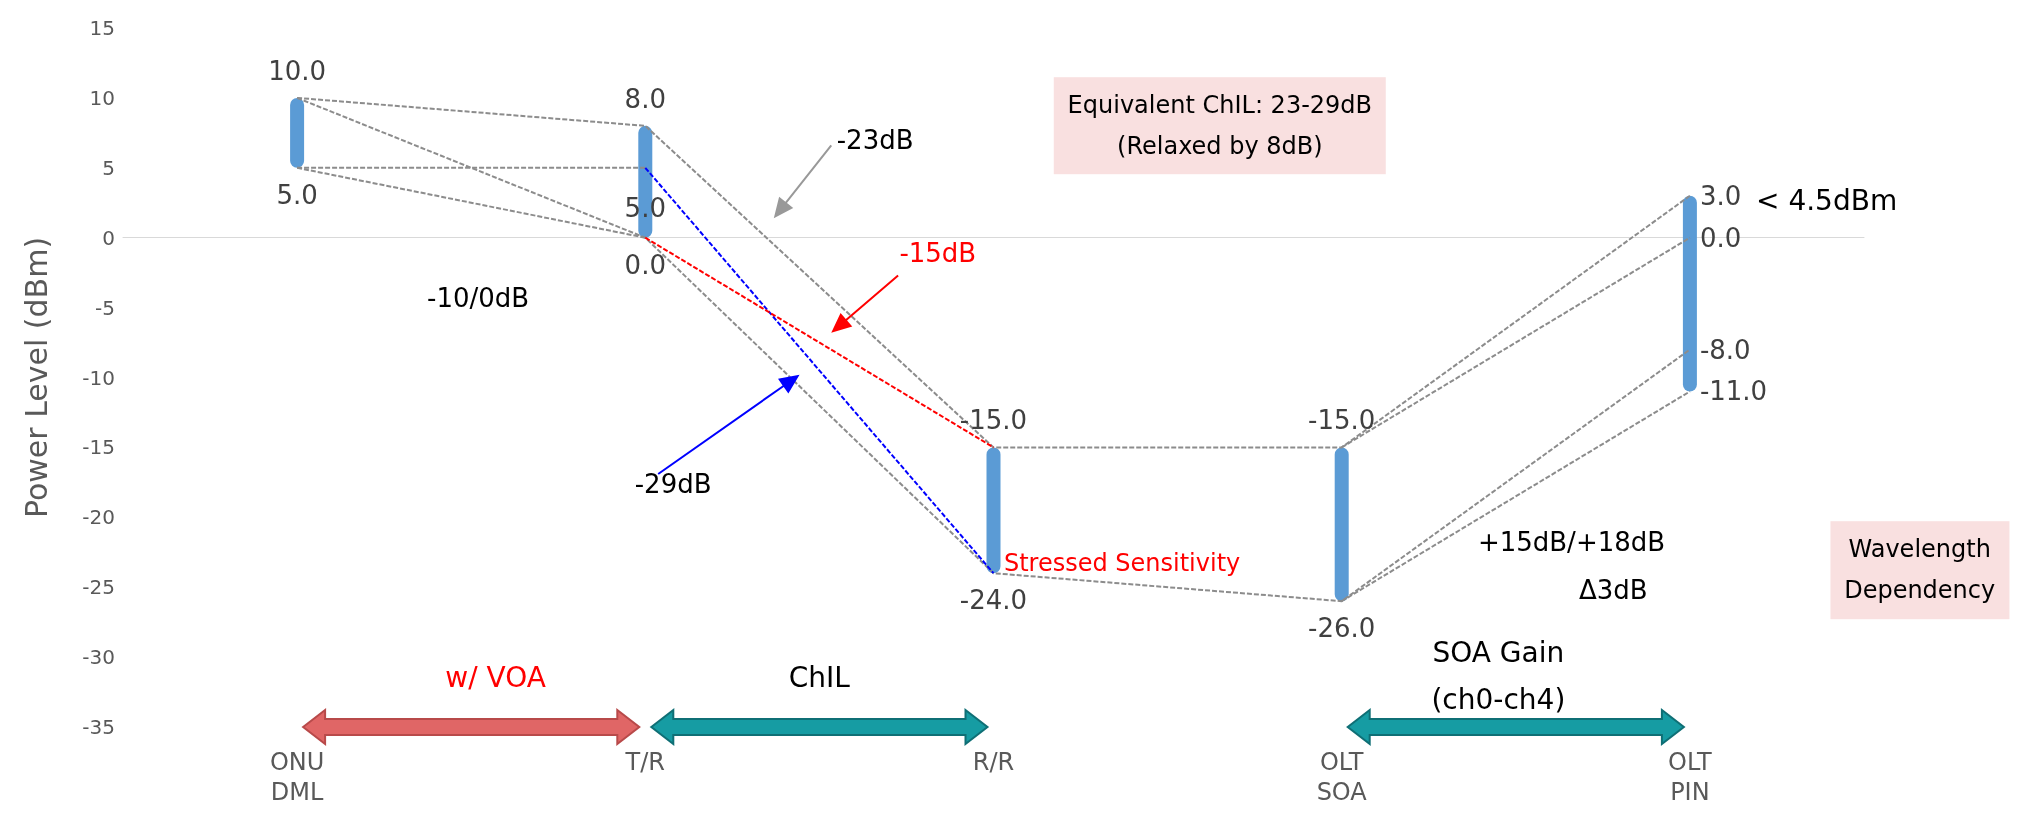 The height and width of the screenshot is (840, 2022). I want to click on annotation: -29dB, so click(673, 484).